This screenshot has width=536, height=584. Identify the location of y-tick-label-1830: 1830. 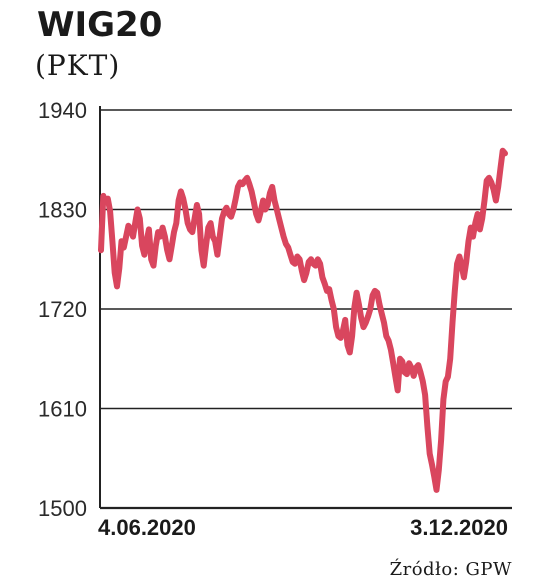
(62, 210).